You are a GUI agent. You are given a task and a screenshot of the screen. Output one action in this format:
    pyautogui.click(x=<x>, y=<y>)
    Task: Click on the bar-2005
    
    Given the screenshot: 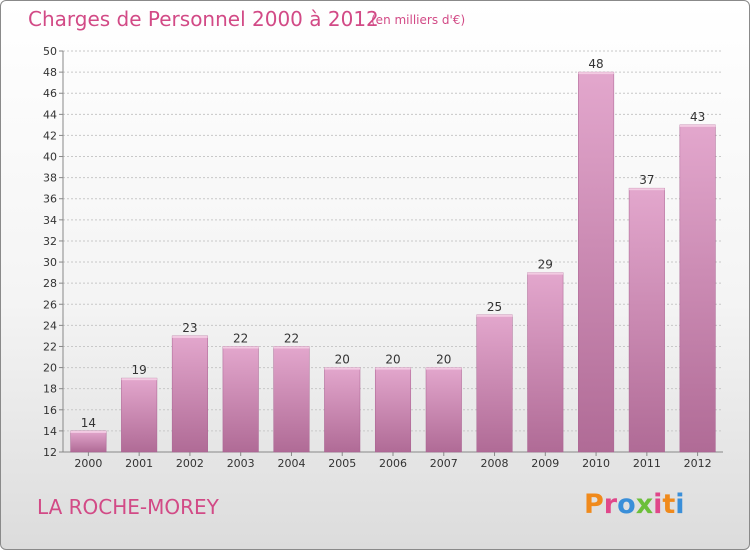 What is the action you would take?
    pyautogui.click(x=342, y=410)
    